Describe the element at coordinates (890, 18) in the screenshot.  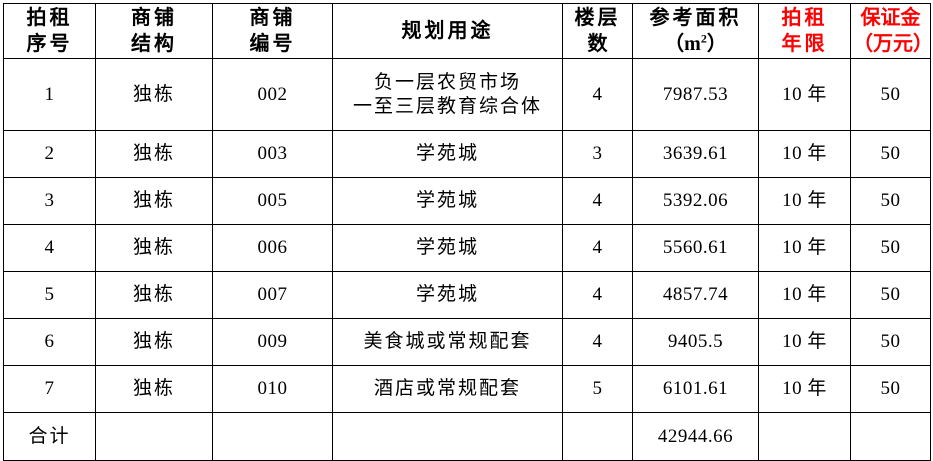
I see `column-header-deposit-line1: 保证金` at that location.